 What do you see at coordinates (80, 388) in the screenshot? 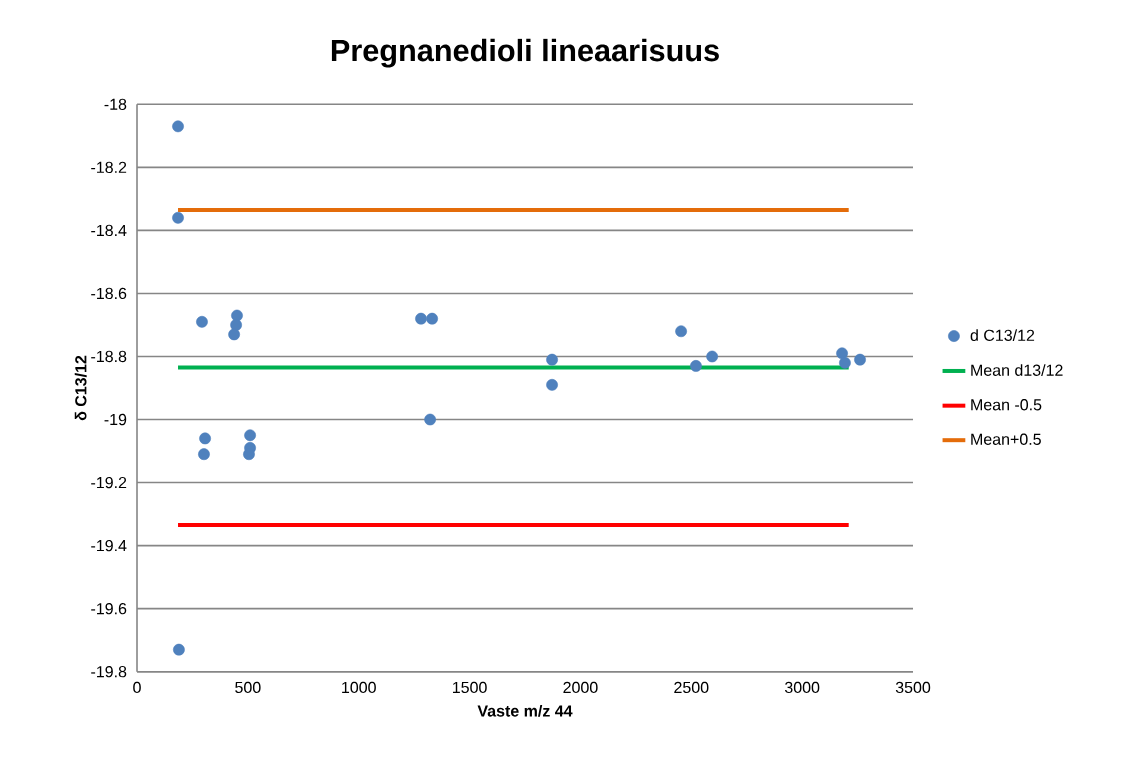
I see `y-axis-title: δ C13/12` at bounding box center [80, 388].